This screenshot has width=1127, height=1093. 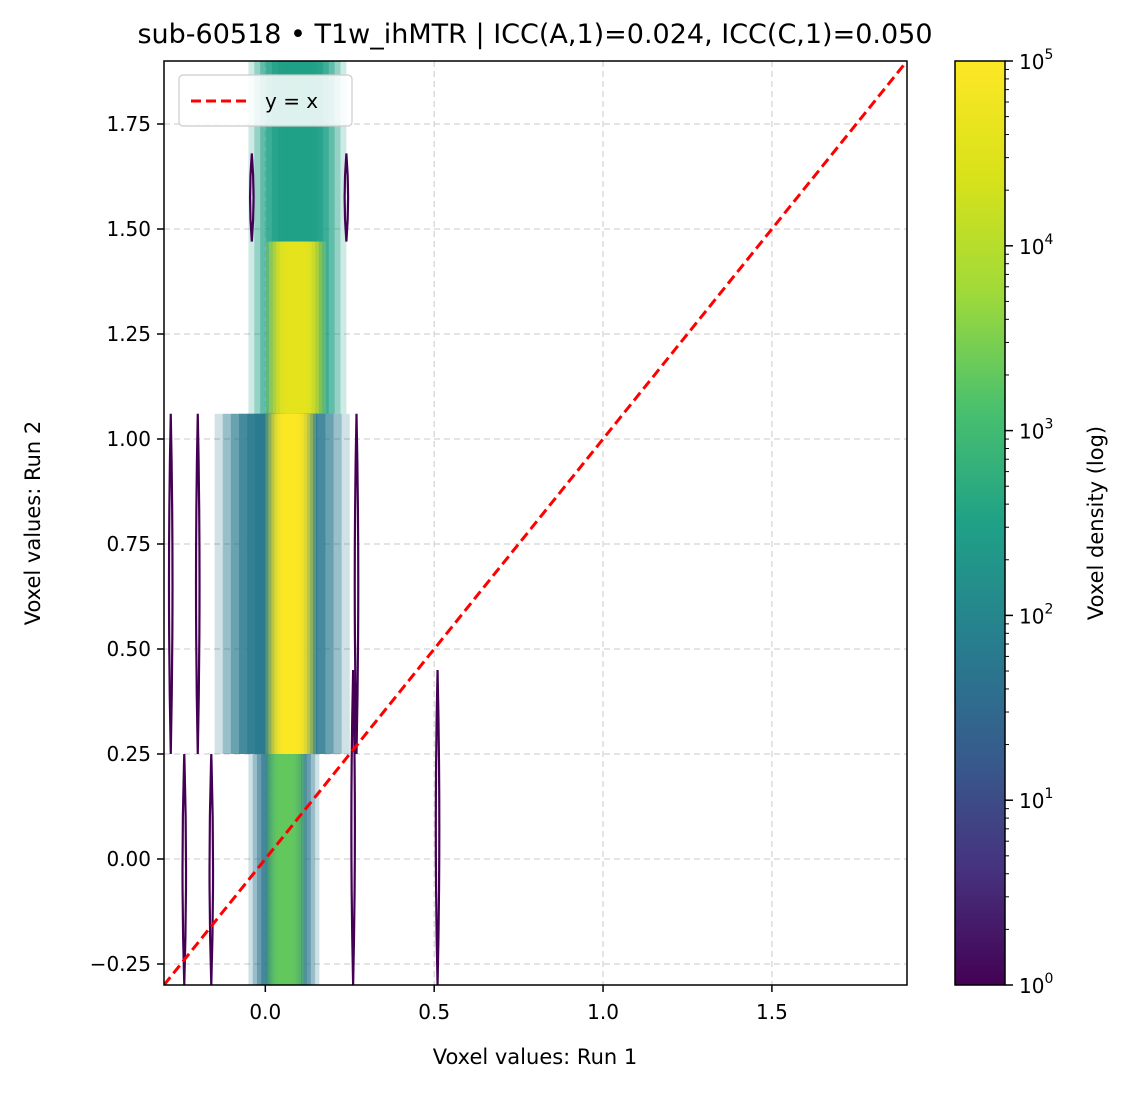 I want to click on y-tick-label: −0.25, so click(x=120, y=964).